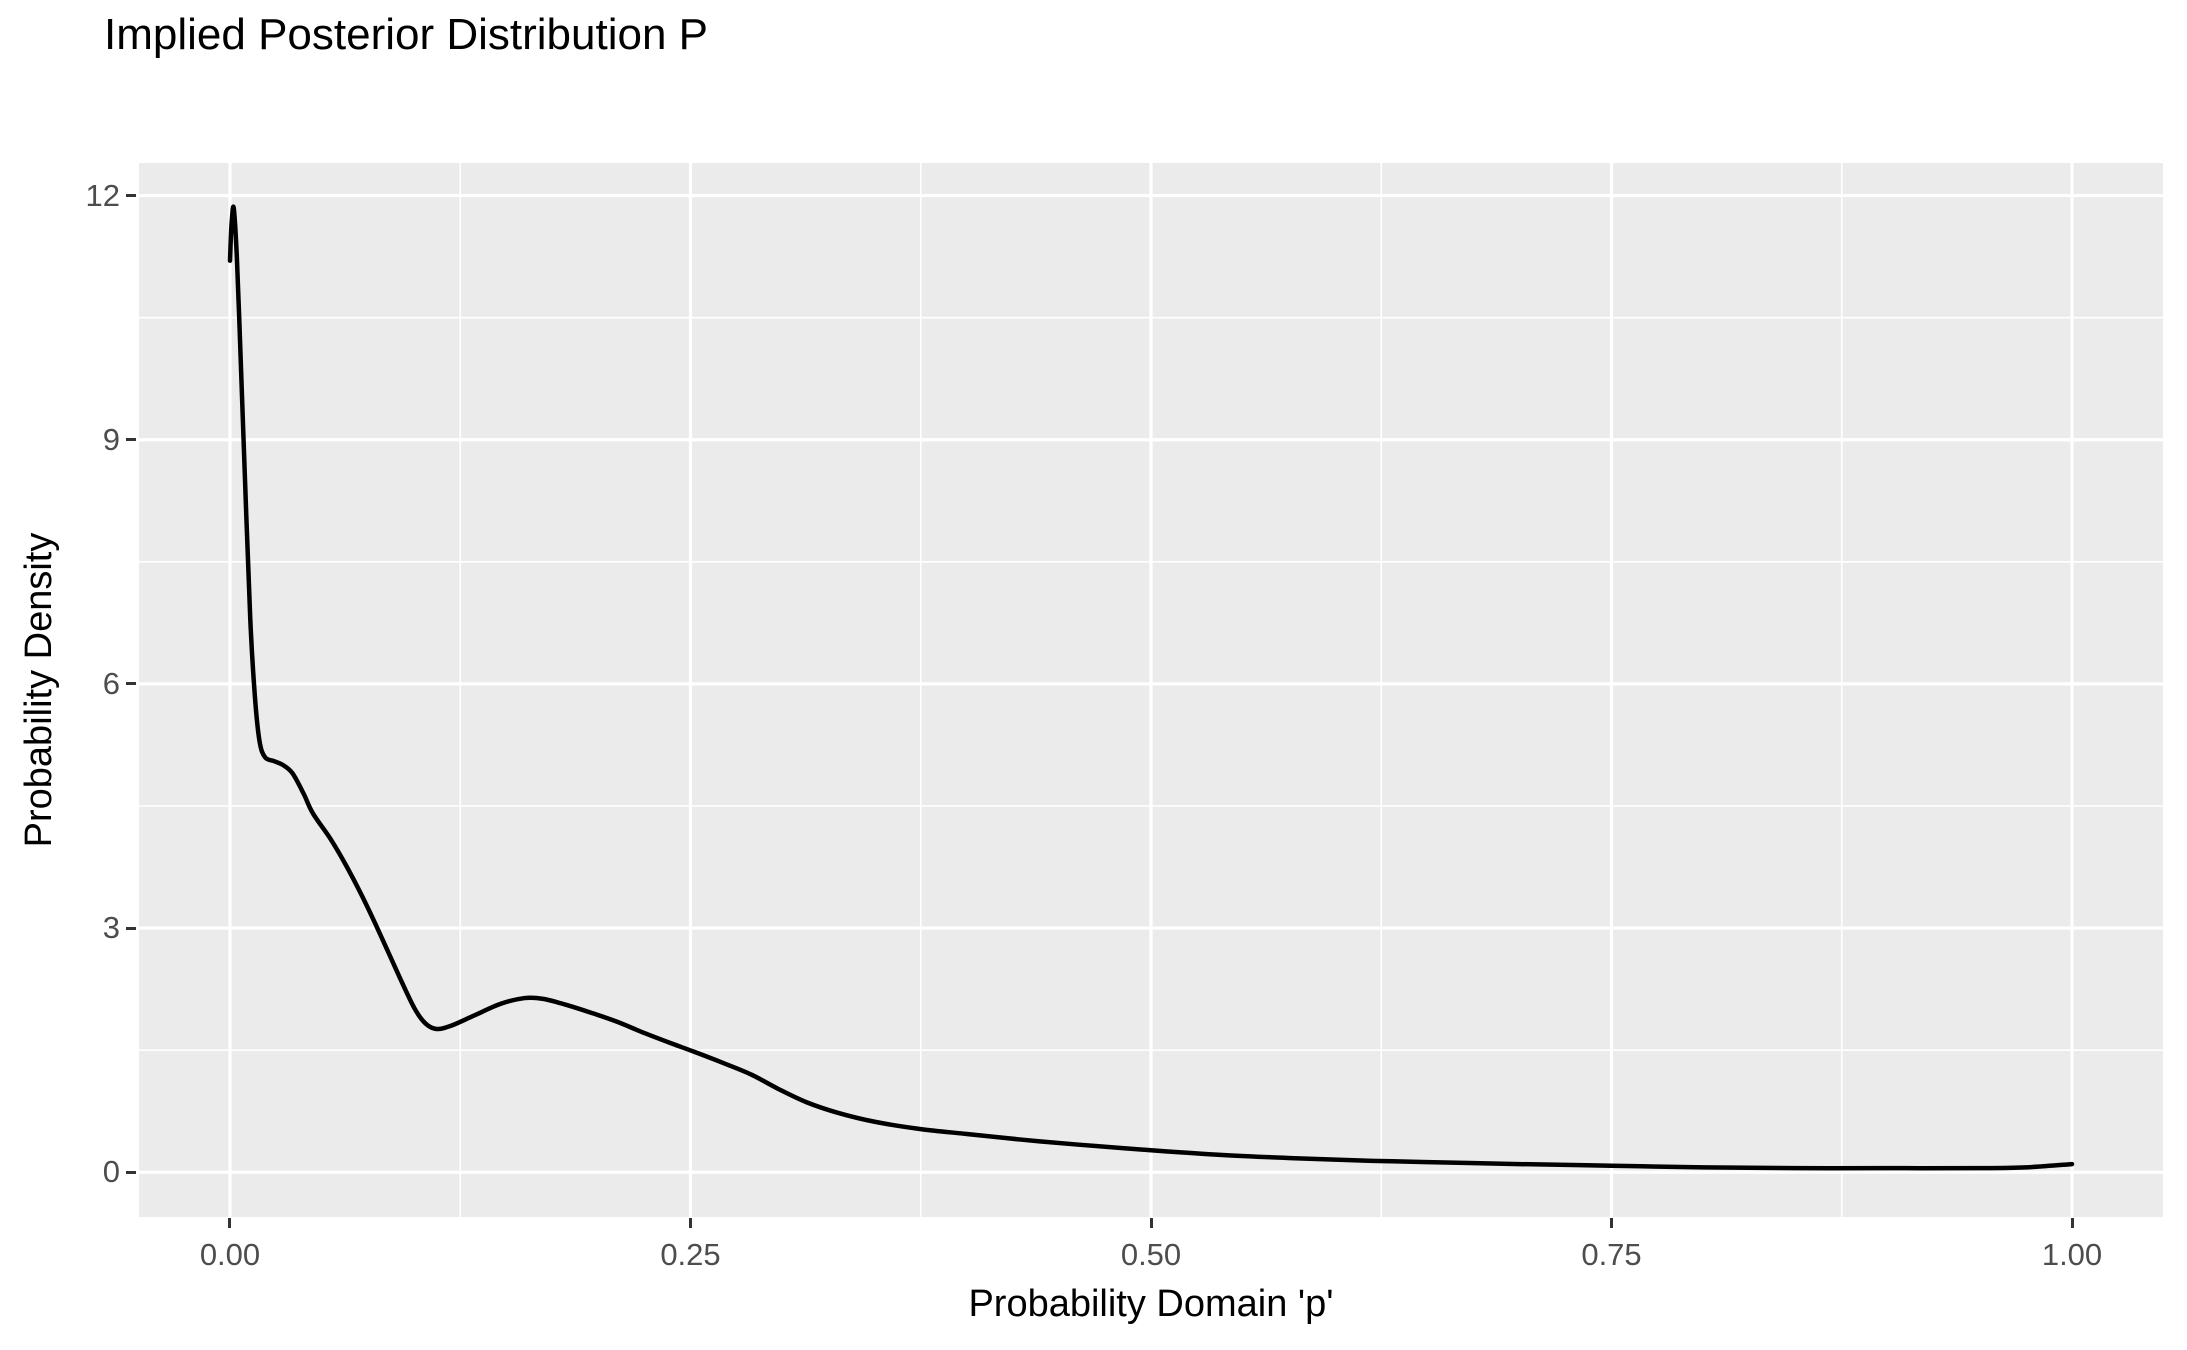 The image size is (2187, 1350). What do you see at coordinates (1611, 1254) in the screenshot?
I see `x-tick-label: 0.75` at bounding box center [1611, 1254].